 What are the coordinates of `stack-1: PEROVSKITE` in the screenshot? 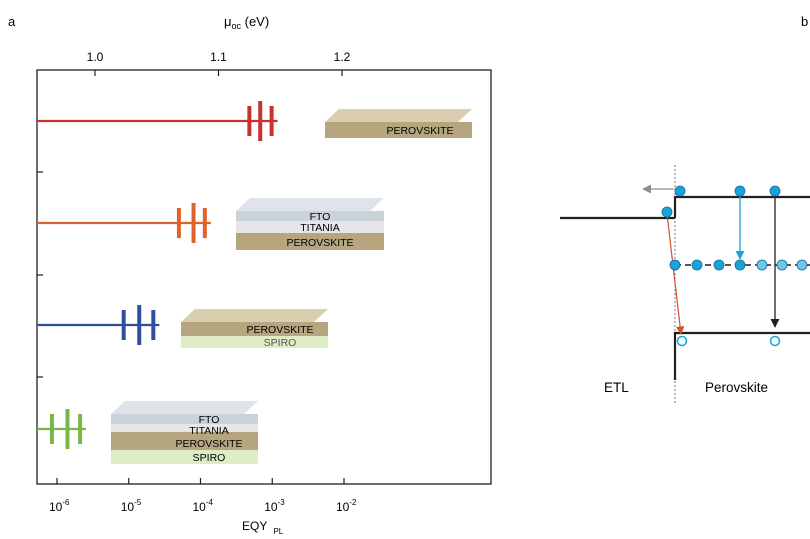 It's located at (398, 123).